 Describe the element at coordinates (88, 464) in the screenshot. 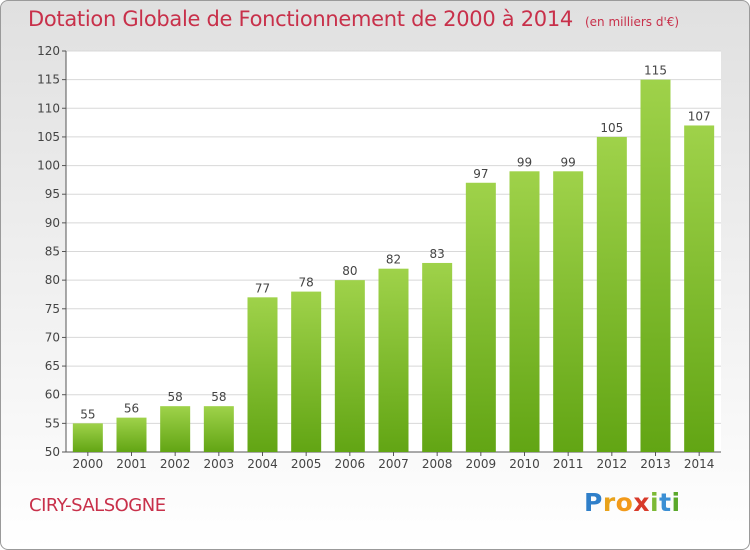

I see `x-tick-label: 2000` at that location.